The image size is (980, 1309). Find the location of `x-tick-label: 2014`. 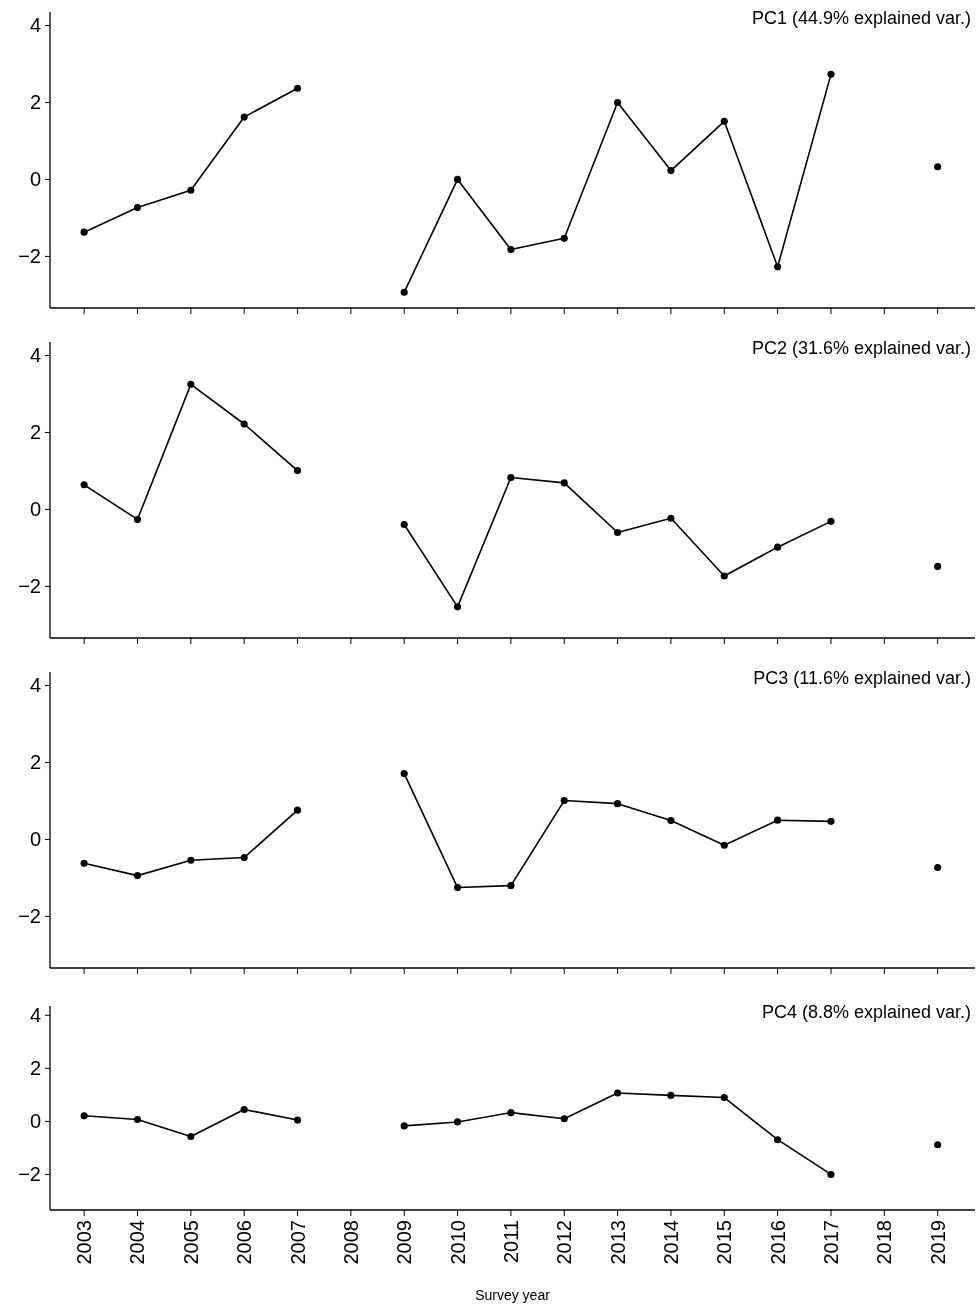

x-tick-label: 2014 is located at coordinates (670, 1242).